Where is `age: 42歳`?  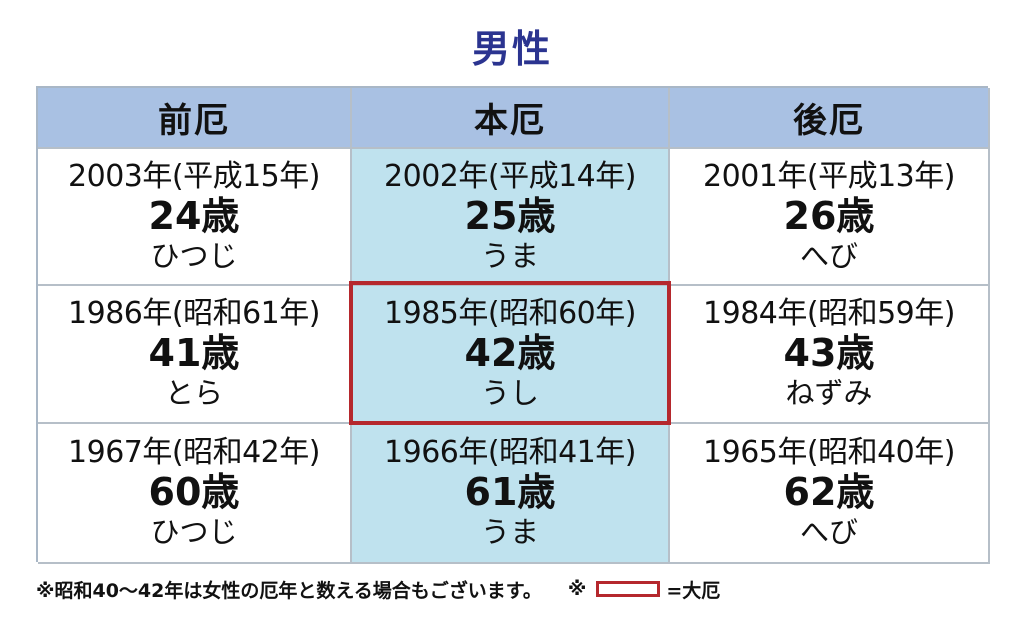
age: 42歳 is located at coordinates (510, 353).